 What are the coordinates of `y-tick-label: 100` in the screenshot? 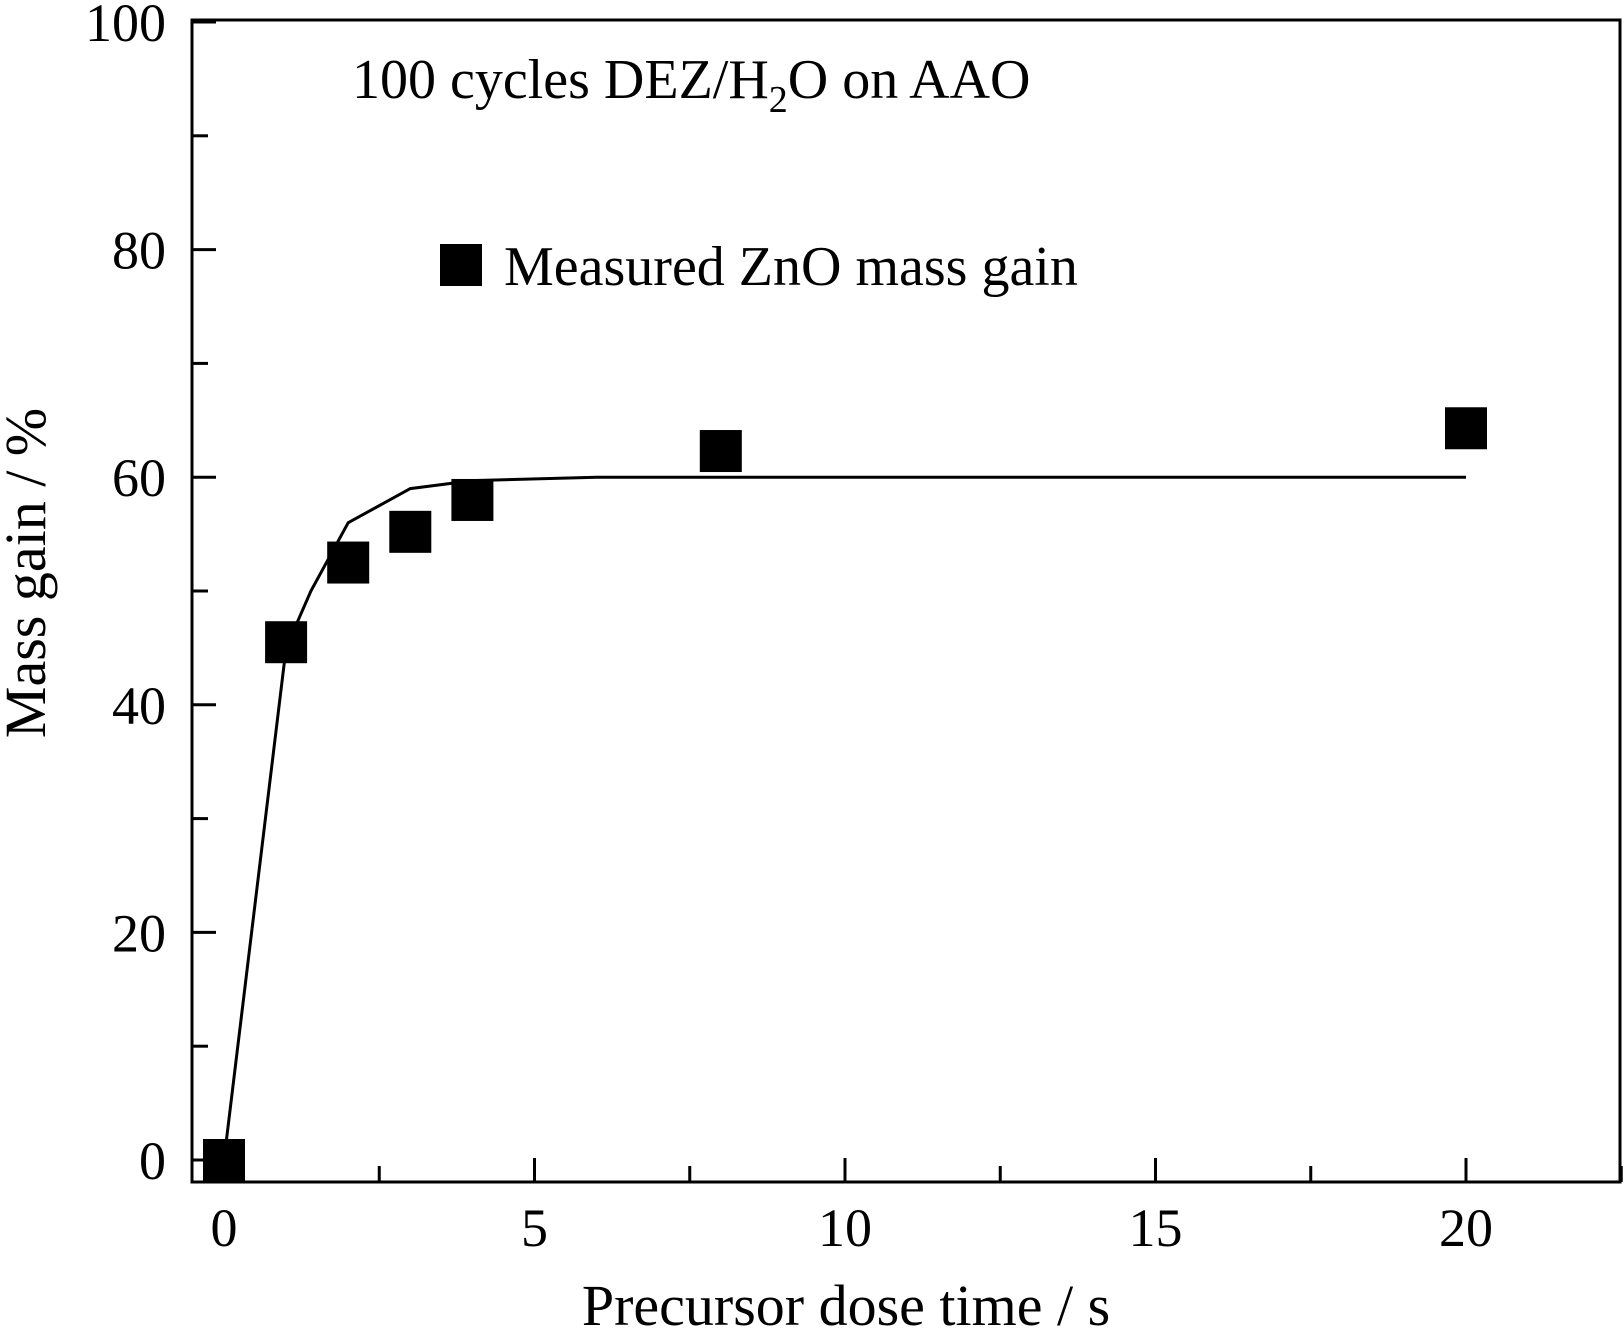 It's located at (125, 26).